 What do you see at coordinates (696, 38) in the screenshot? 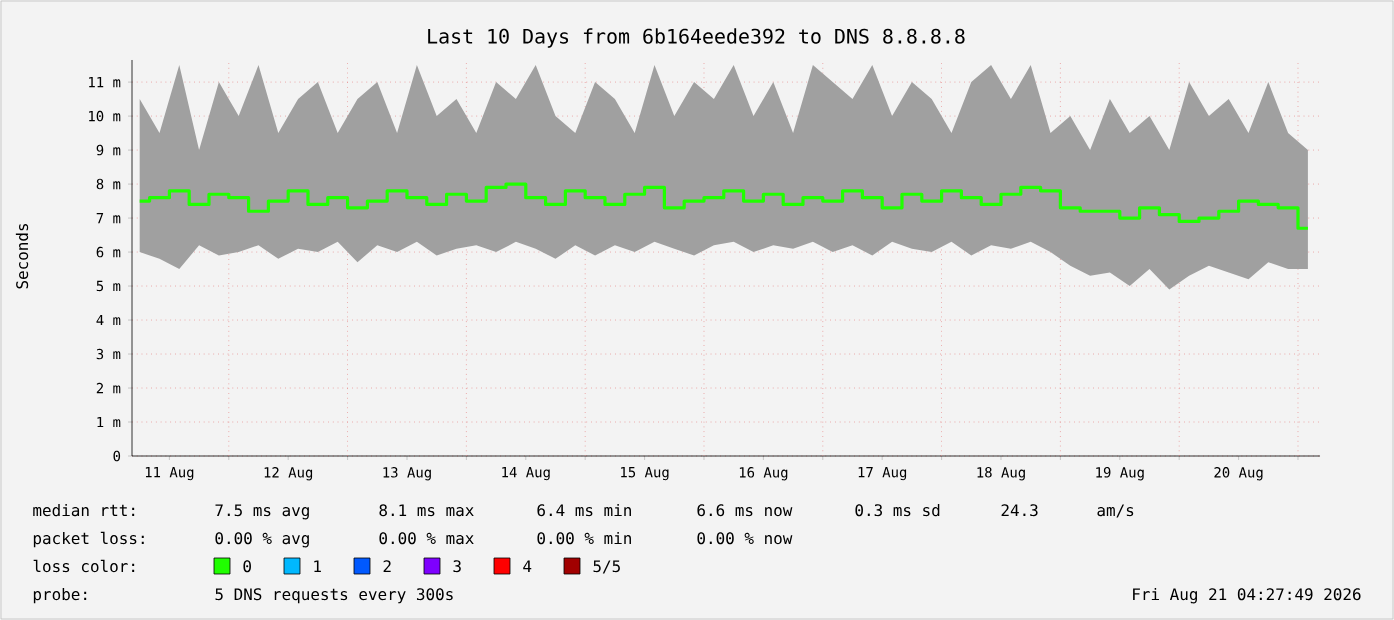
I see `chart-title: Last 10 Days from 6b164eede392 to DNS 8.8.8.8` at bounding box center [696, 38].